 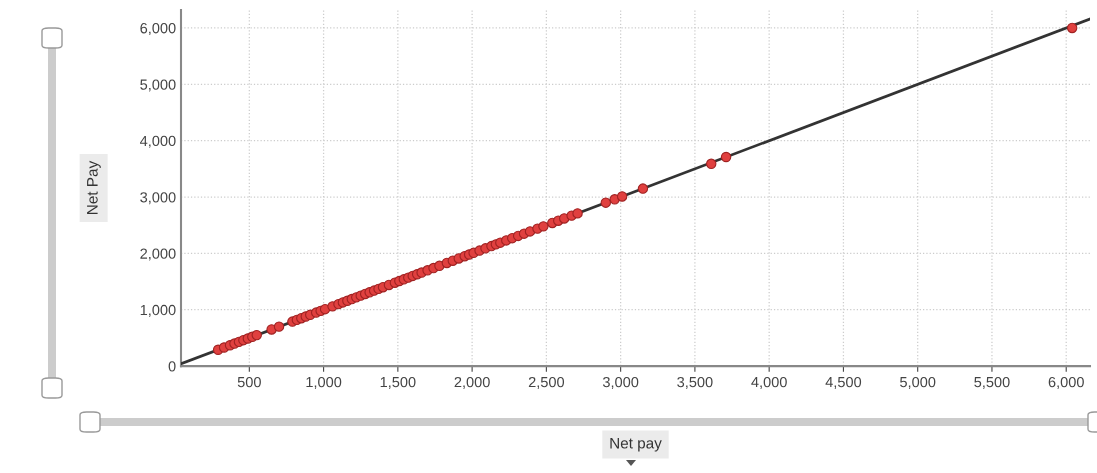 I want to click on x-tick-label: 500, so click(x=249, y=382).